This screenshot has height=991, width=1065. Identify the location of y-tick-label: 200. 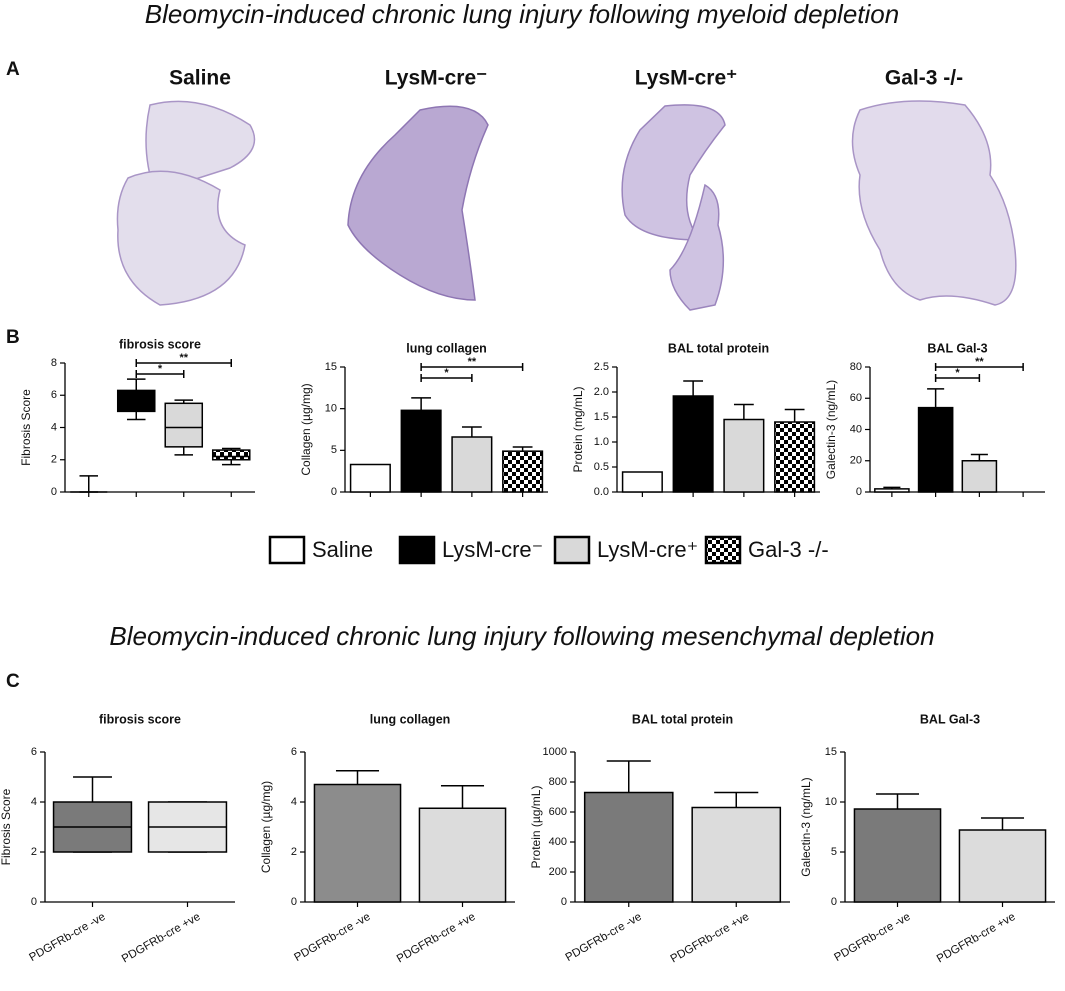
(558, 872).